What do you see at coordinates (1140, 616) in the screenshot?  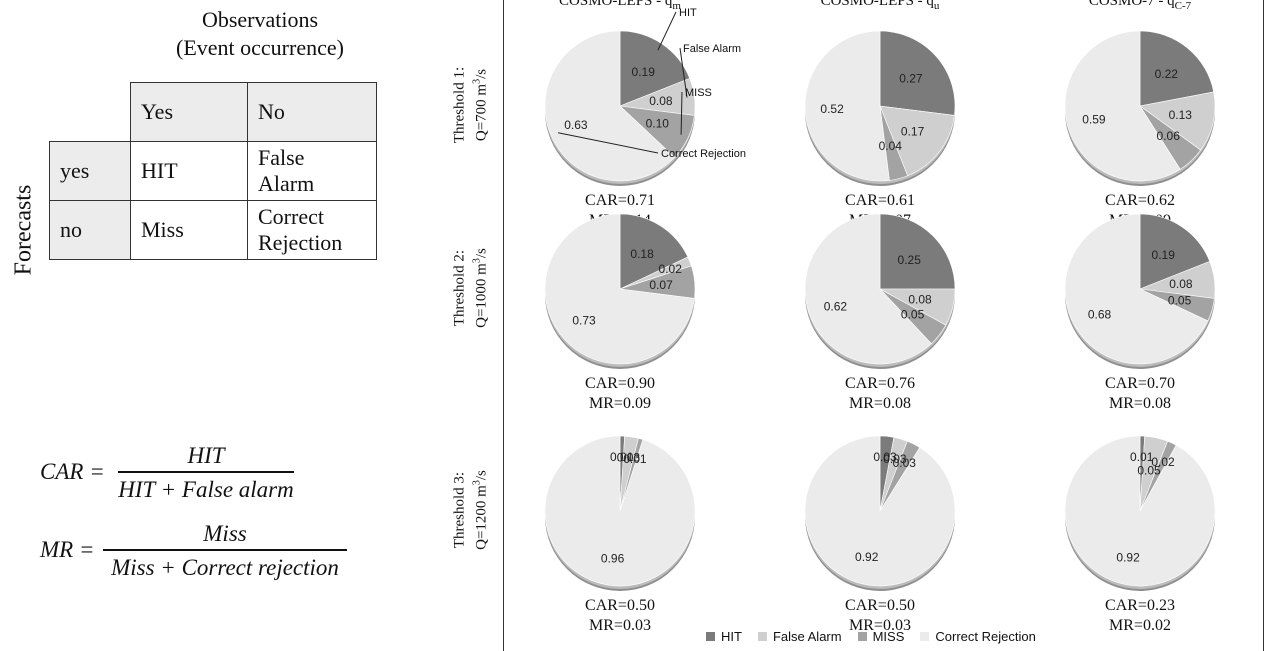 I see `pie-stats: CAR=0.23 MR=0.02` at bounding box center [1140, 616].